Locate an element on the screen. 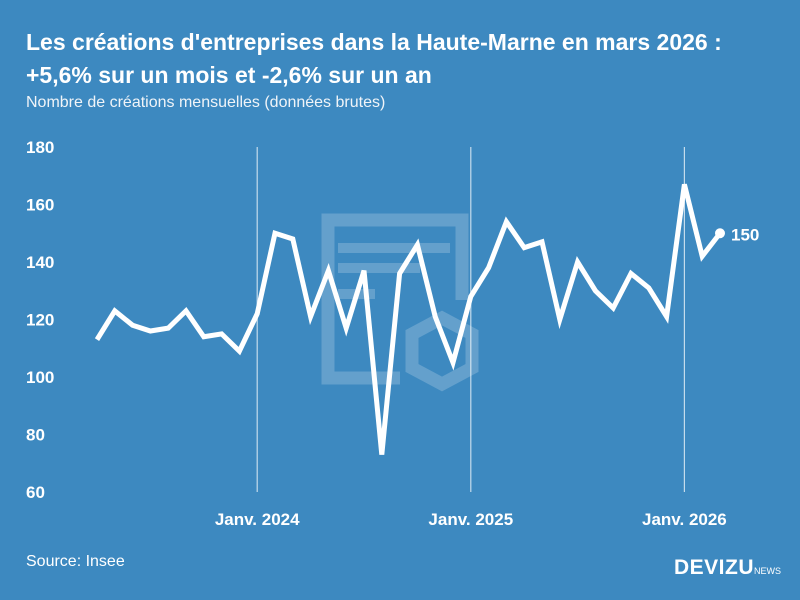 The width and height of the screenshot is (800, 600). y-tick-label: 100 is located at coordinates (40, 377).